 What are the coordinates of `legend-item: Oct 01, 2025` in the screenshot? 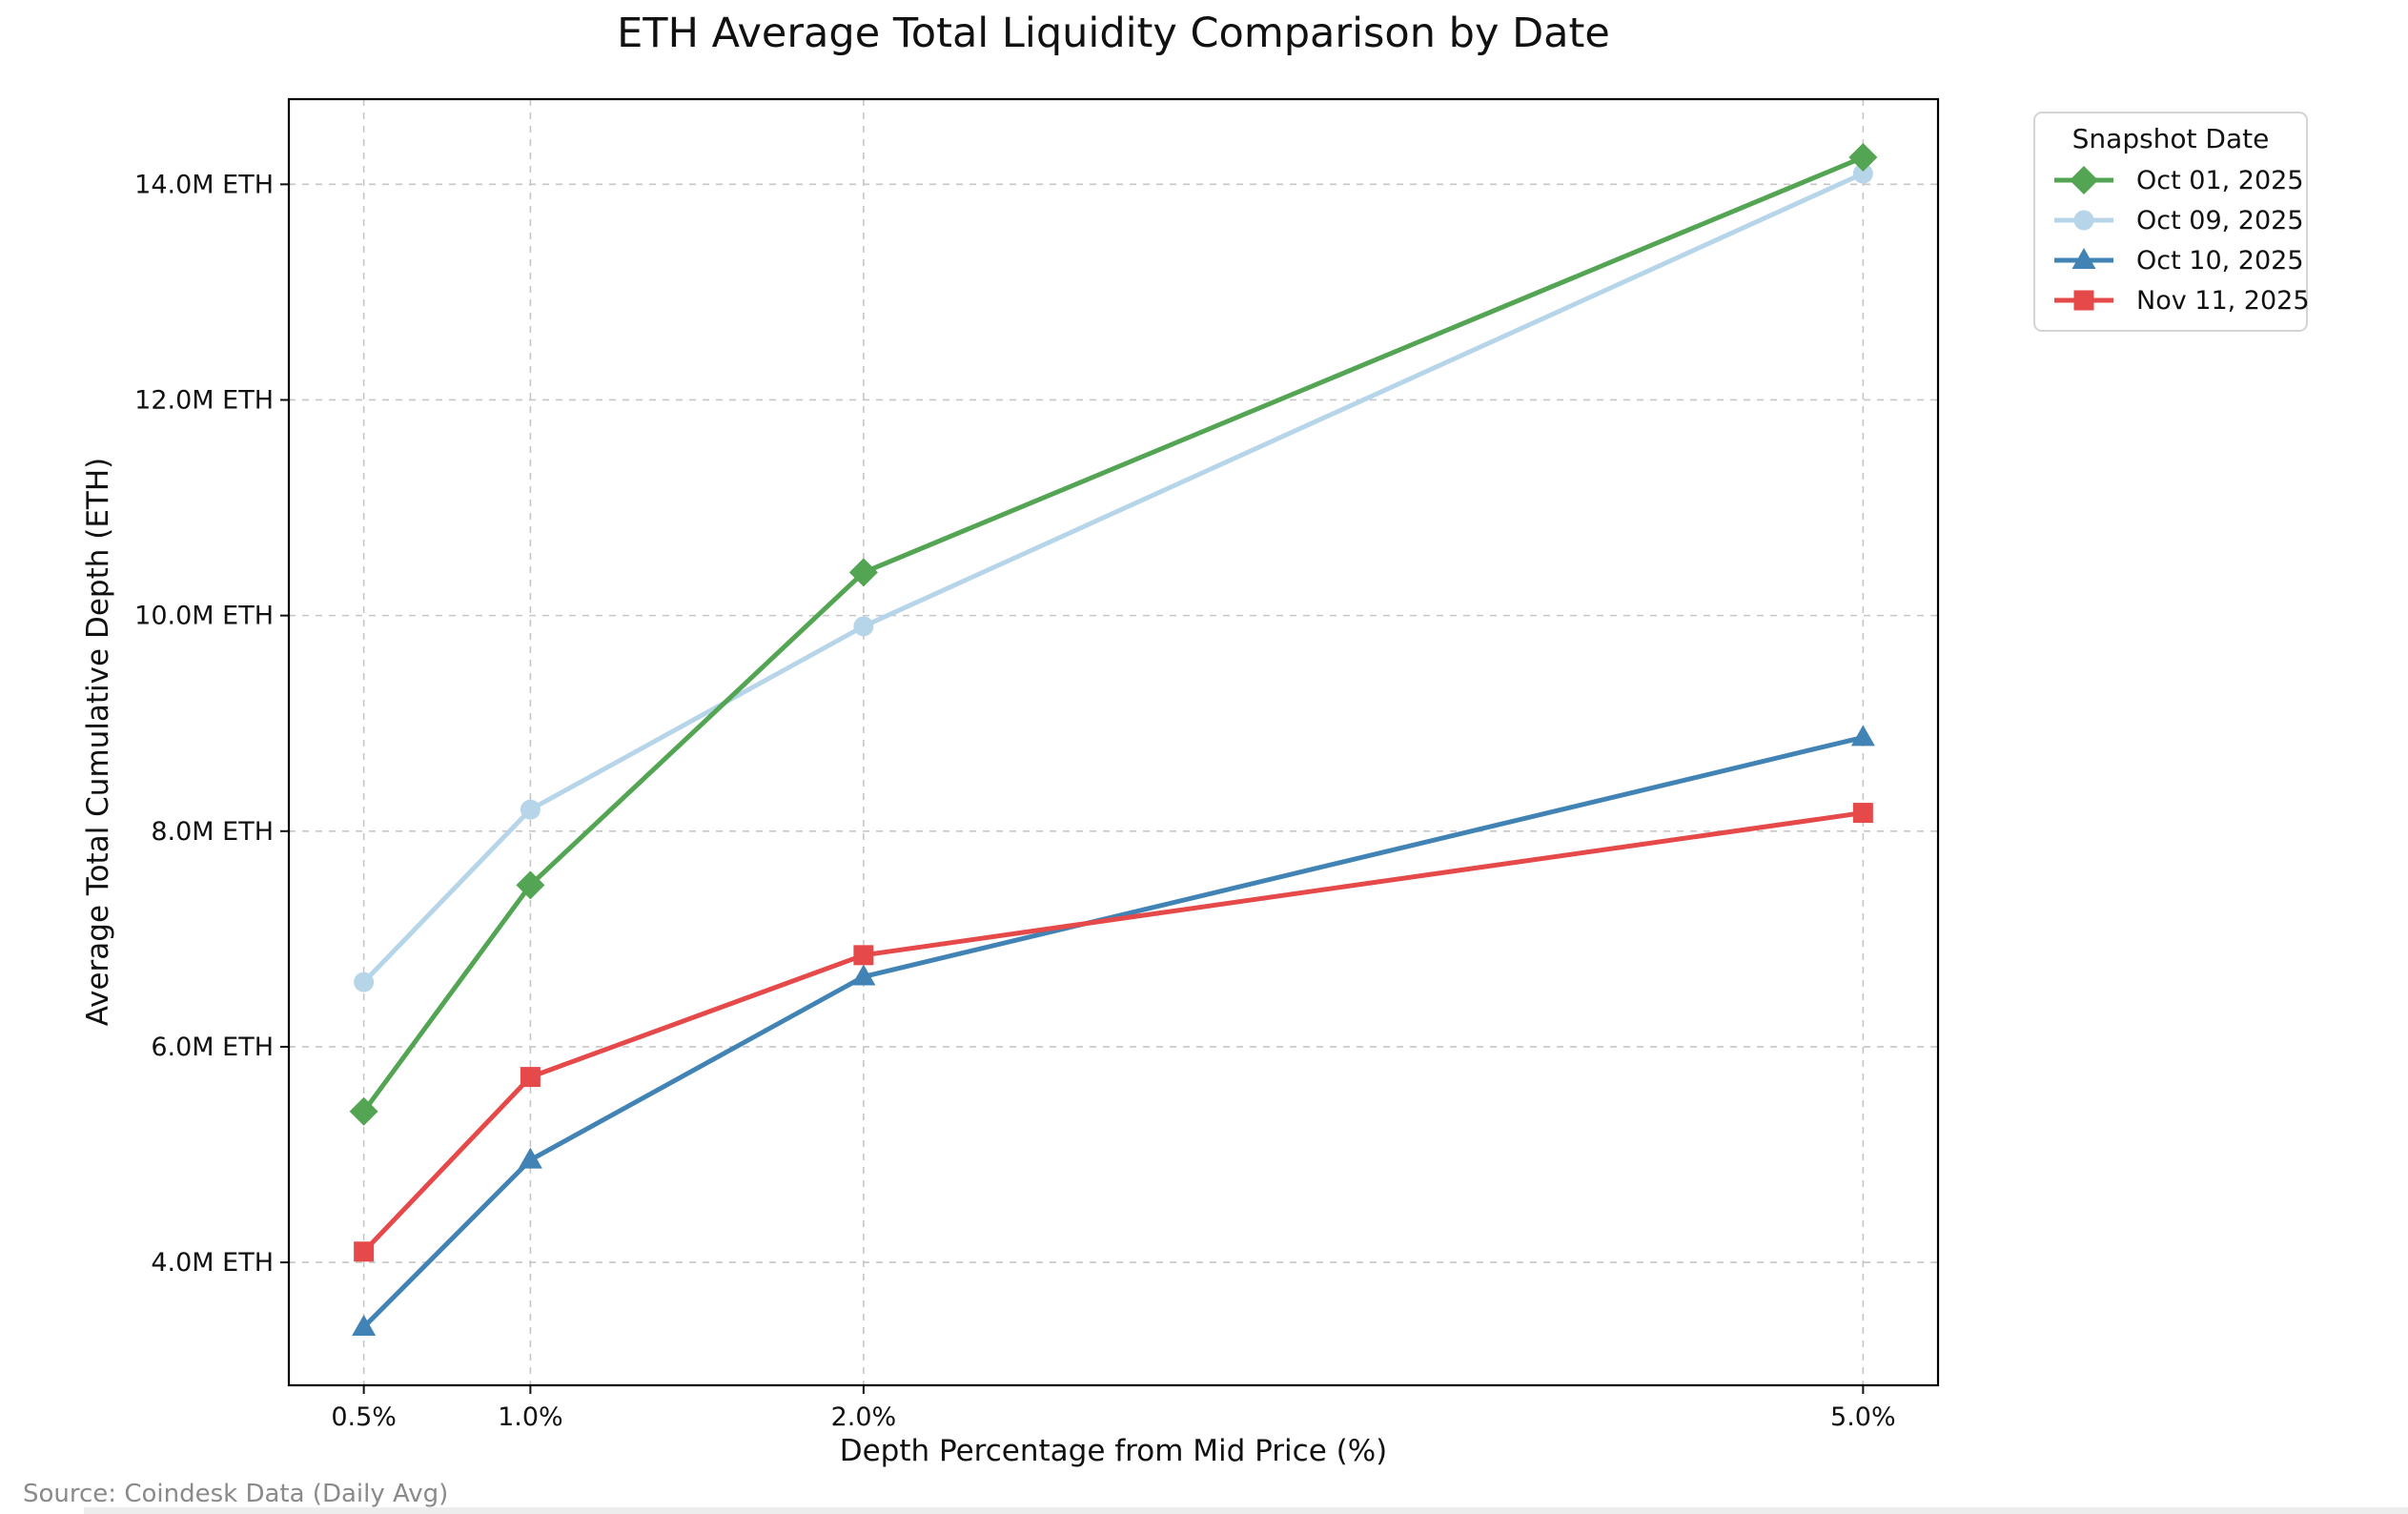 It's located at (2175, 180).